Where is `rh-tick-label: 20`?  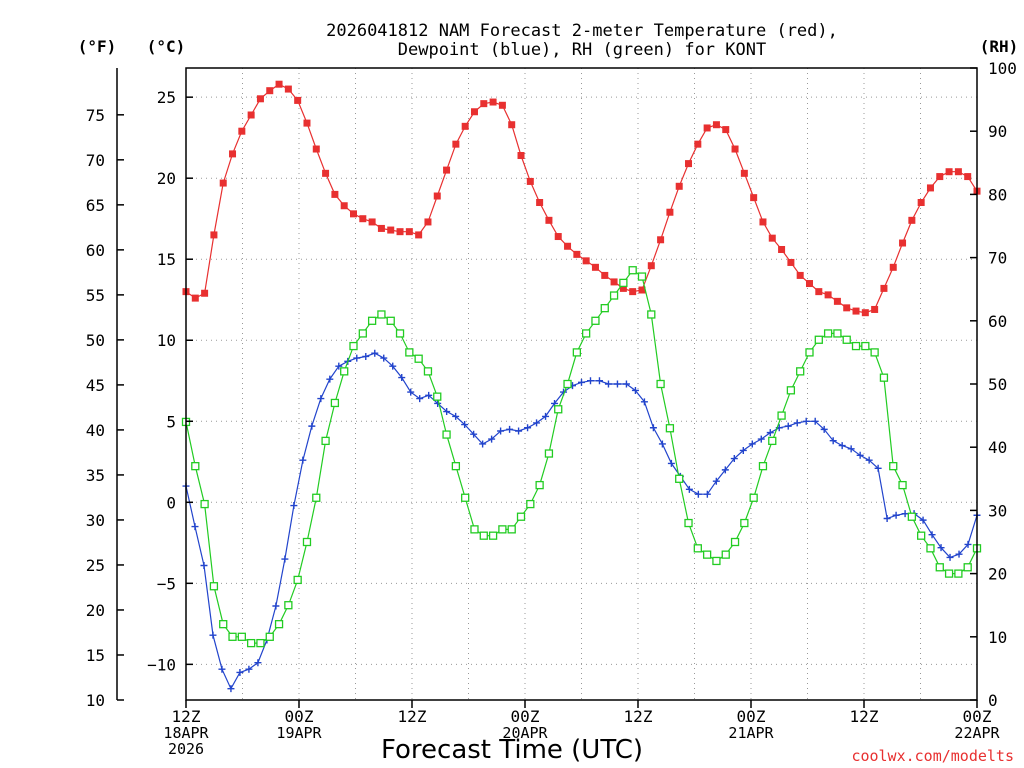
rh-tick-label: 20 is located at coordinates (997, 574).